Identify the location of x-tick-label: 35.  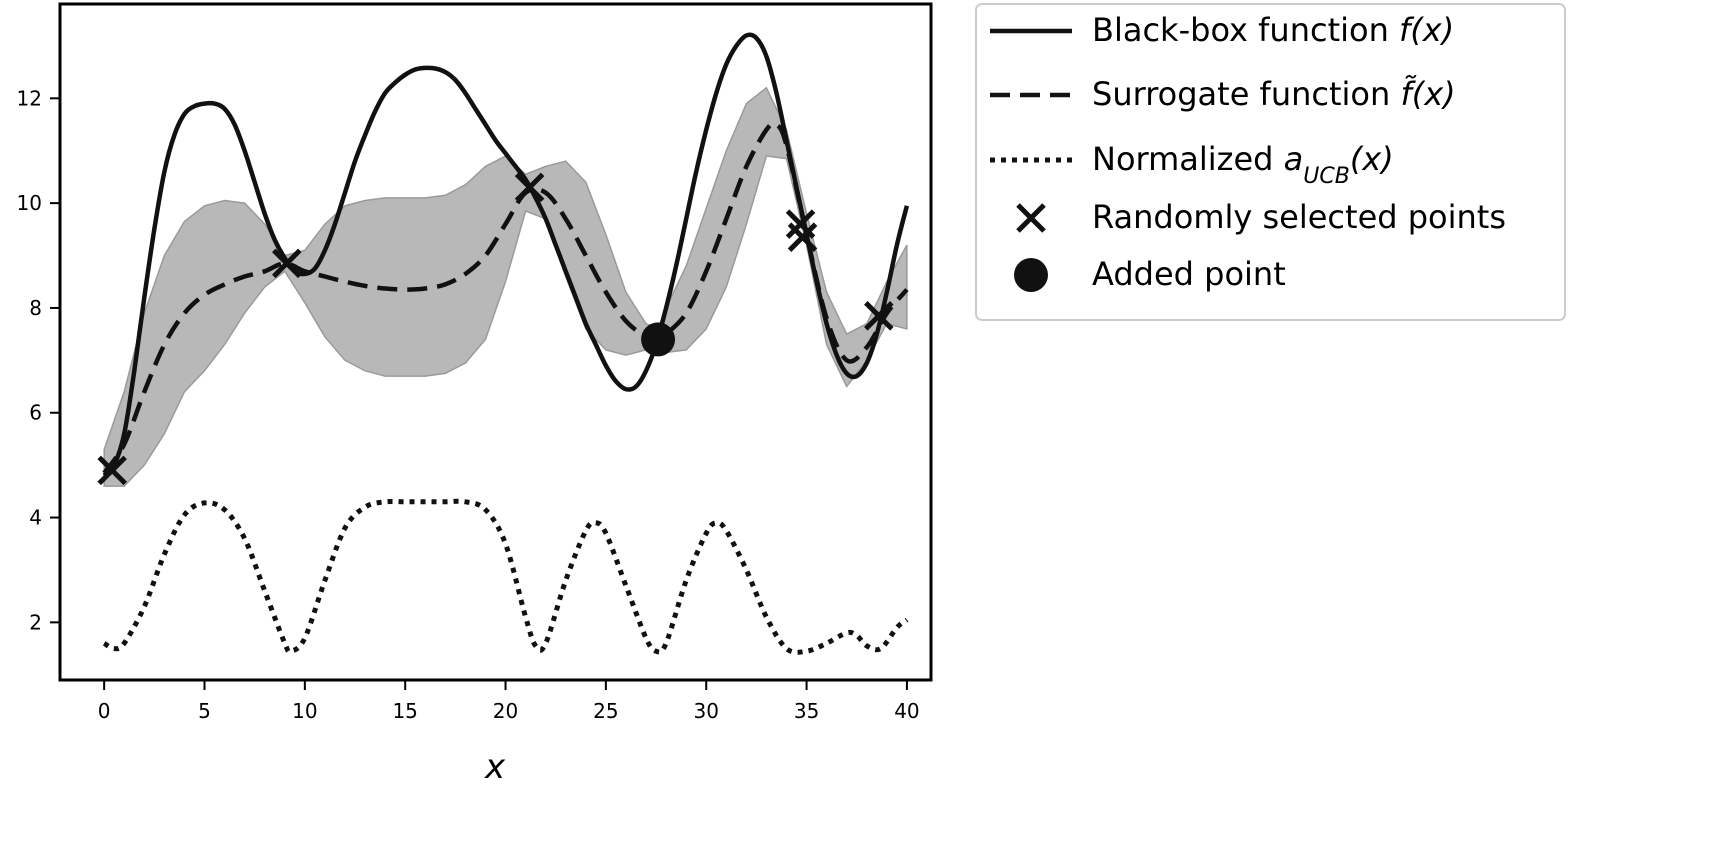
(806, 711).